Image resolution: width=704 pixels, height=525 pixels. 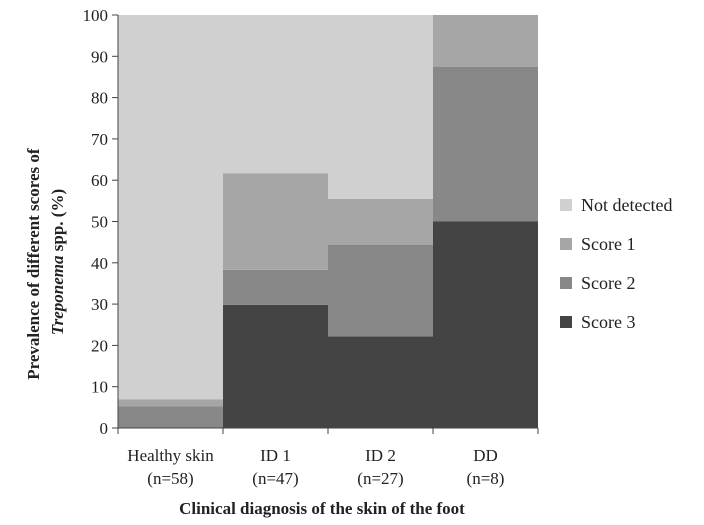 What do you see at coordinates (99, 180) in the screenshot?
I see `y-tick-label: 60` at bounding box center [99, 180].